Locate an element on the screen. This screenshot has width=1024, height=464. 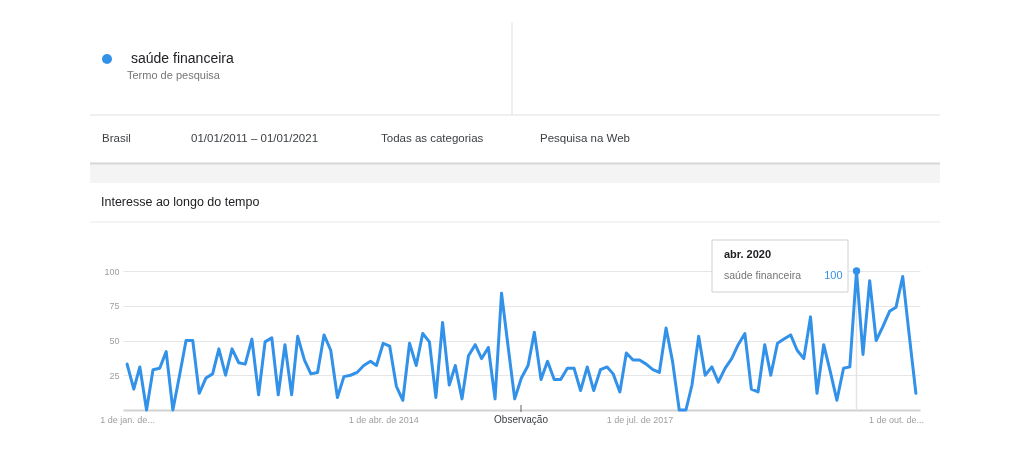
text: saúde financeira is located at coordinates (763, 275).